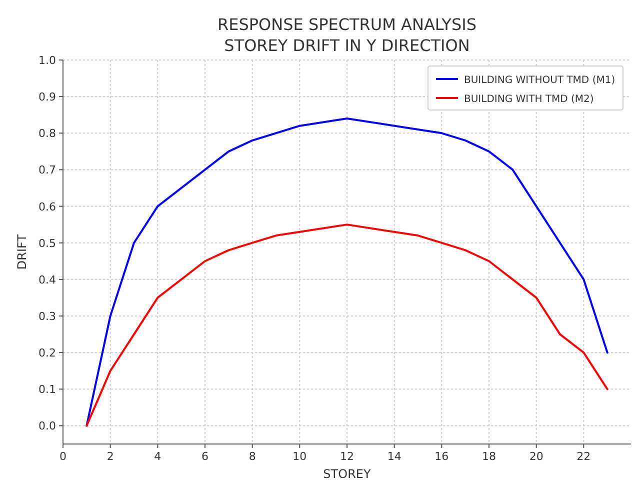  Describe the element at coordinates (47, 243) in the screenshot. I see `y-tick-label: 0.5` at that location.